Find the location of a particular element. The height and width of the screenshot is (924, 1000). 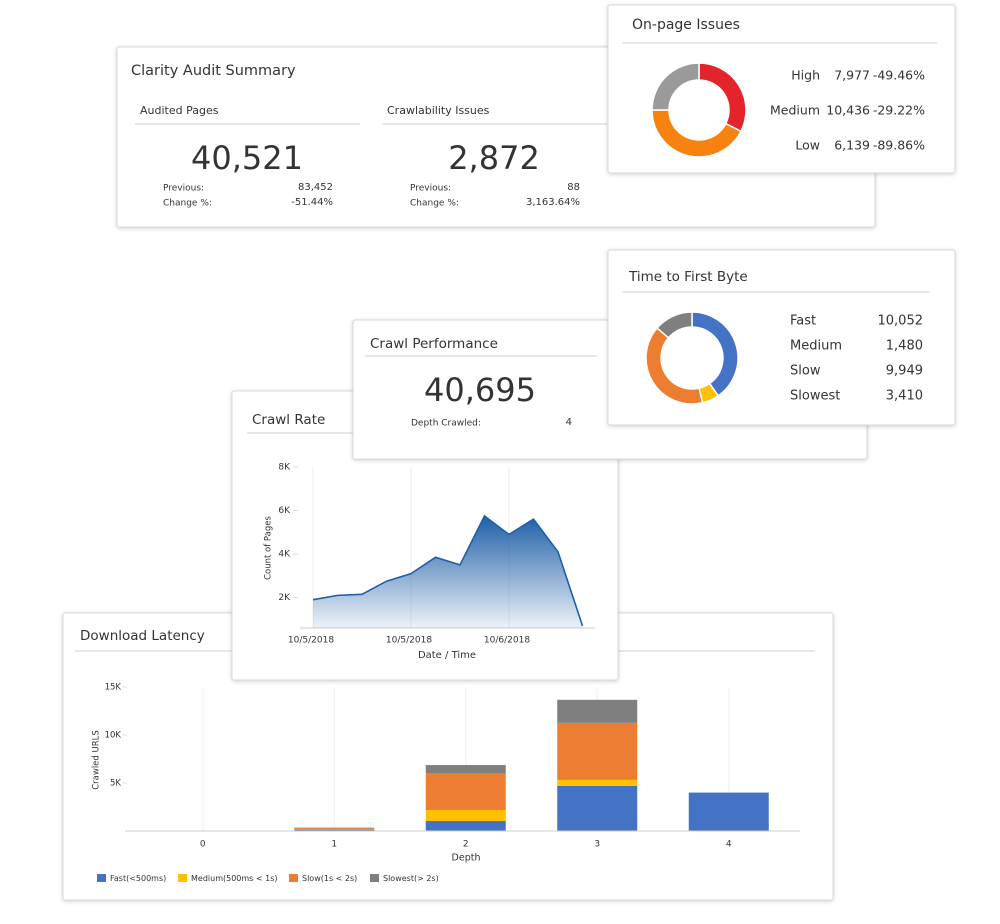

legend-value: 3,410 is located at coordinates (904, 396).